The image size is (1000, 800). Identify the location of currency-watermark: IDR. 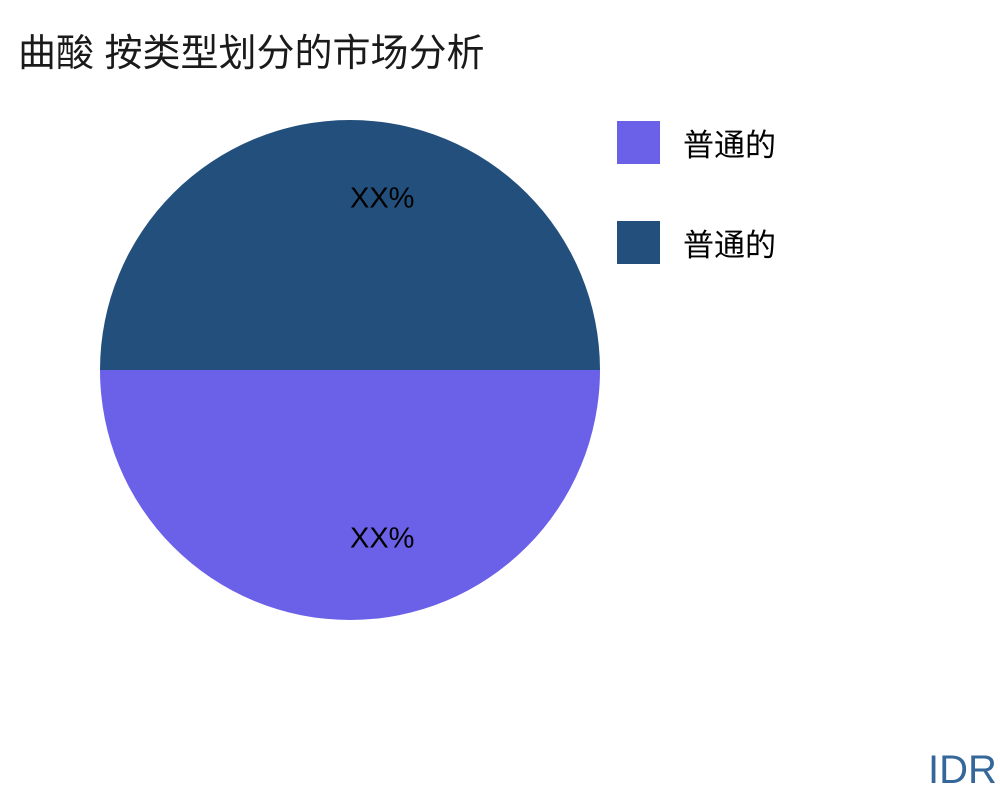
(962, 770).